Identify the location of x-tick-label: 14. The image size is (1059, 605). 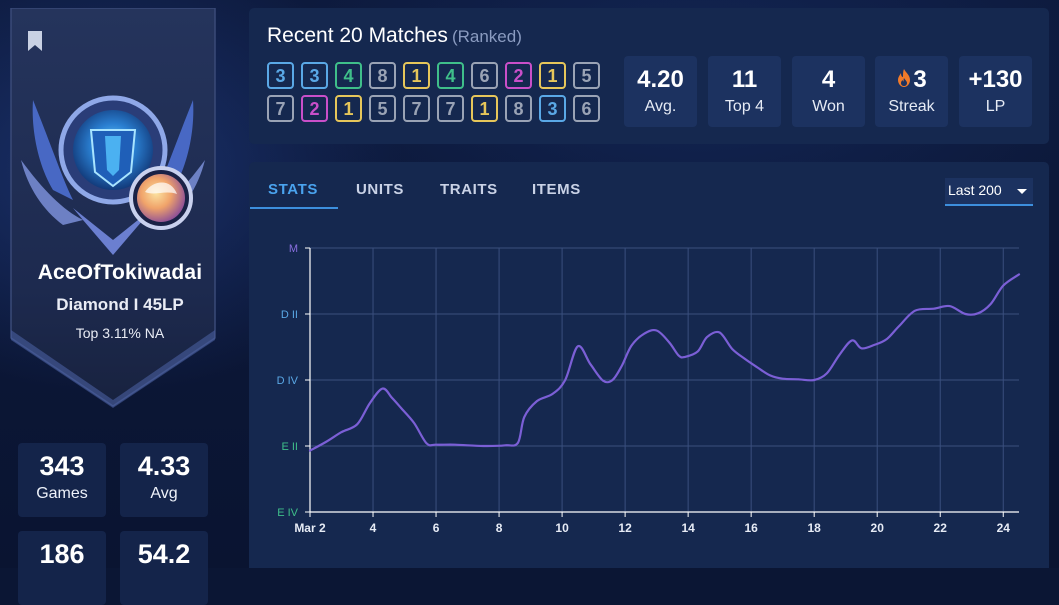
(688, 528).